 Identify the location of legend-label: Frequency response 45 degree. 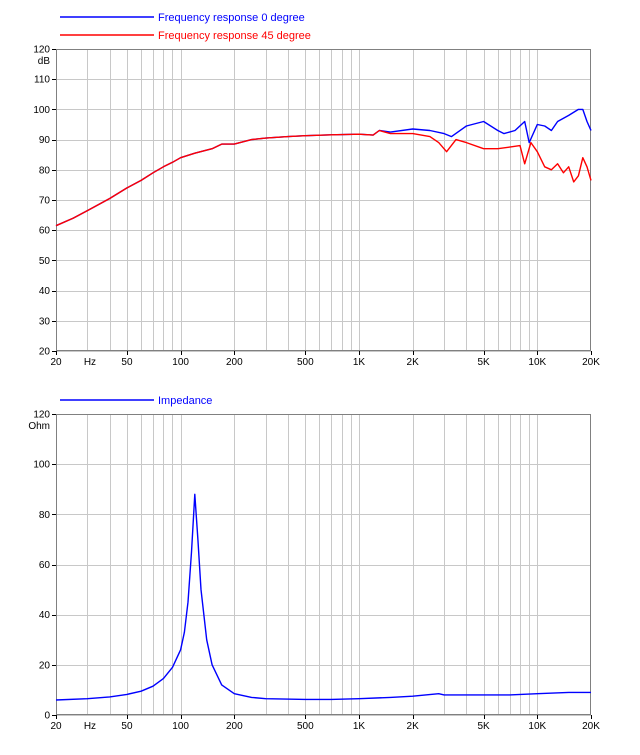
(234, 36).